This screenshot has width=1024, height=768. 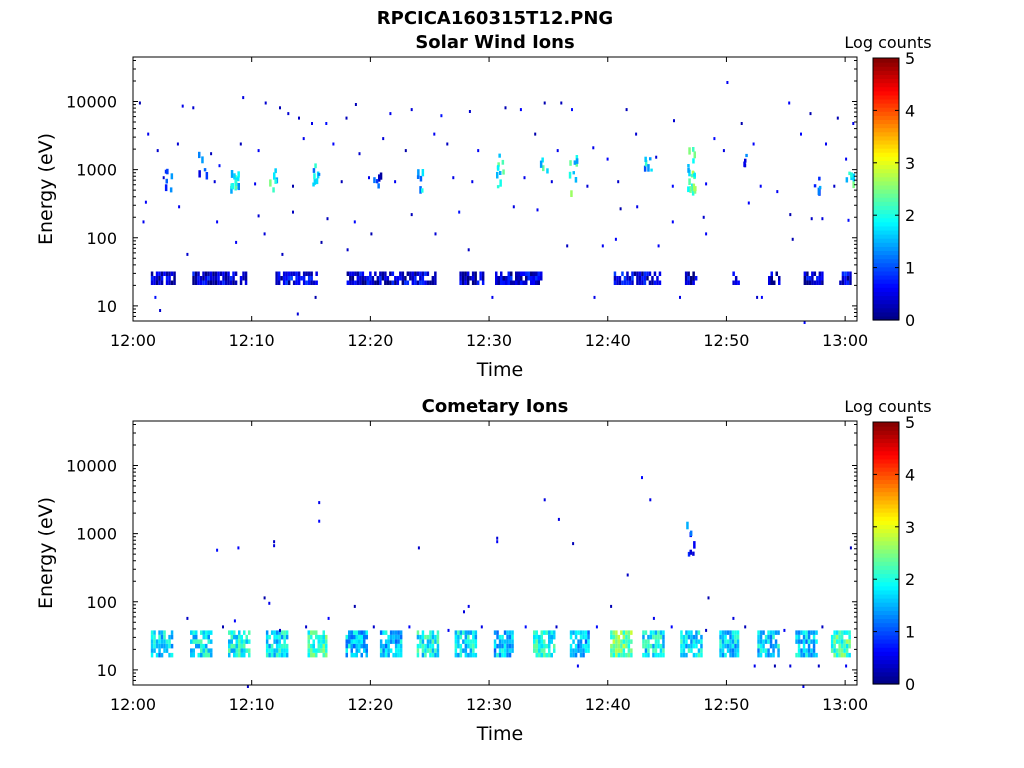 I want to click on colorbar-tick-label: 0, so click(x=910, y=320).